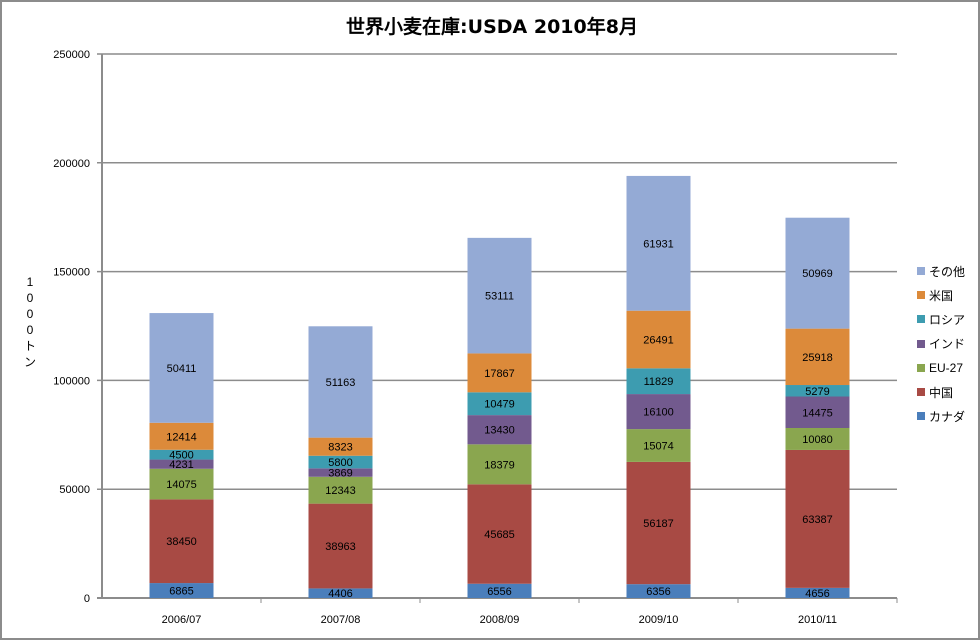  I want to click on data-label: 6556, so click(499, 592).